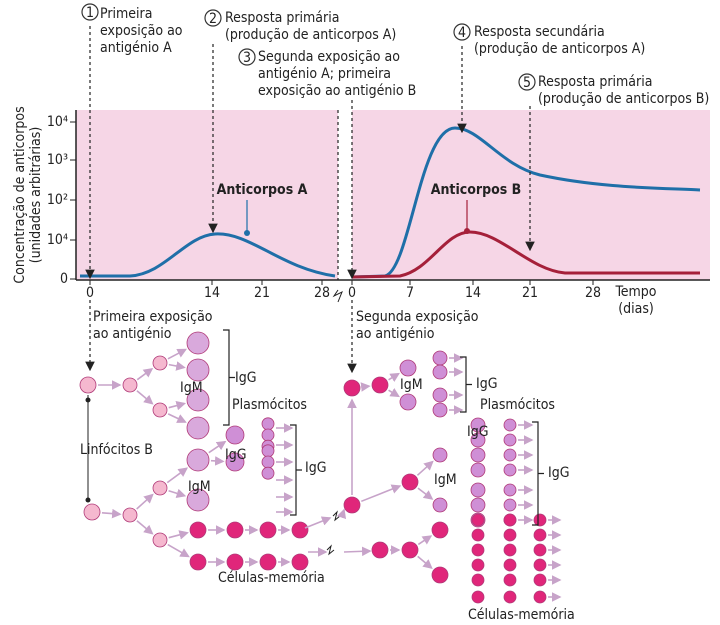  What do you see at coordinates (417, 317) in the screenshot?
I see `label: Segunda exposição` at bounding box center [417, 317].